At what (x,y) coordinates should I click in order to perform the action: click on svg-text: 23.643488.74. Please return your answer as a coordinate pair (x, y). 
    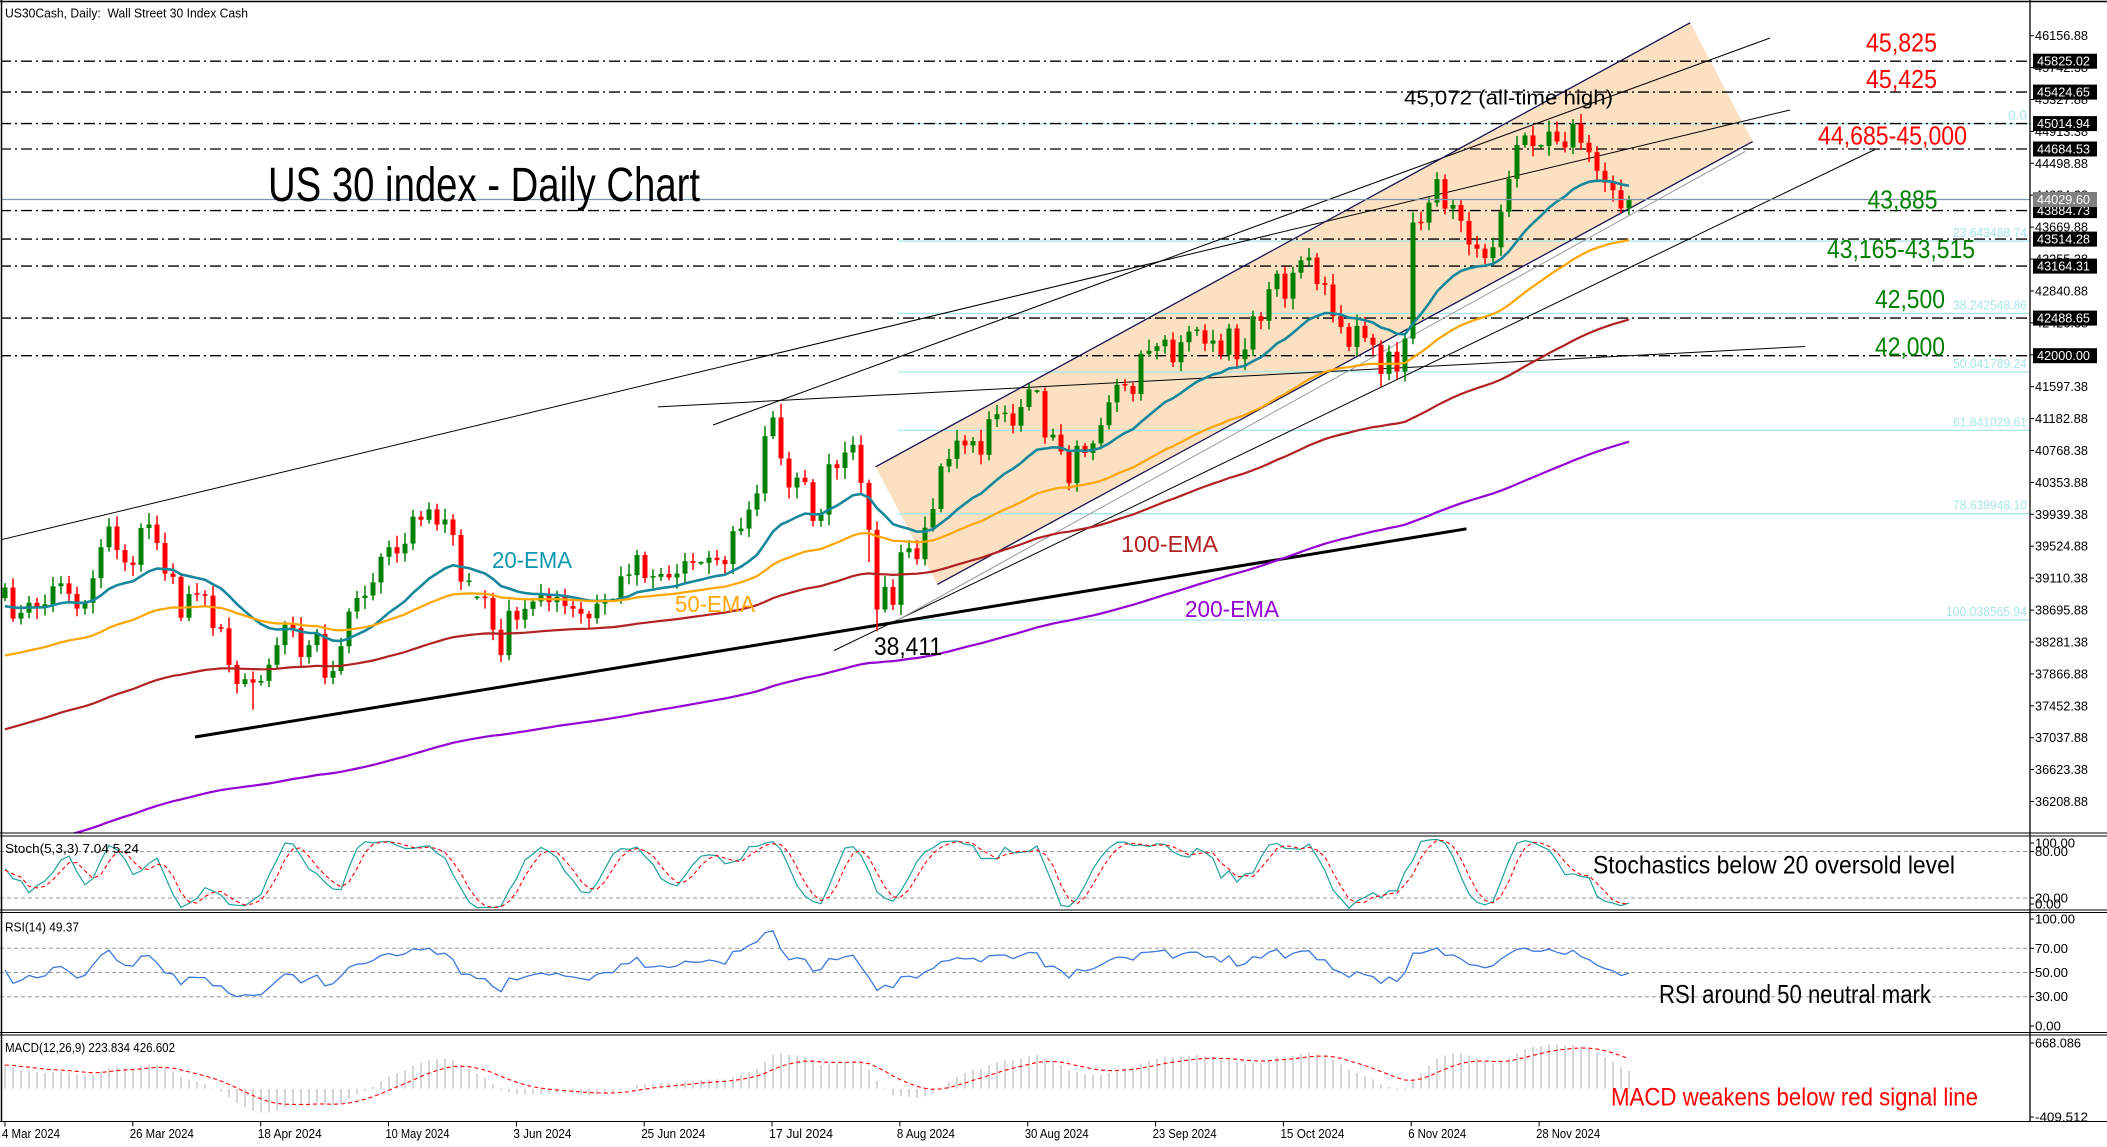
    Looking at the image, I should click on (1990, 233).